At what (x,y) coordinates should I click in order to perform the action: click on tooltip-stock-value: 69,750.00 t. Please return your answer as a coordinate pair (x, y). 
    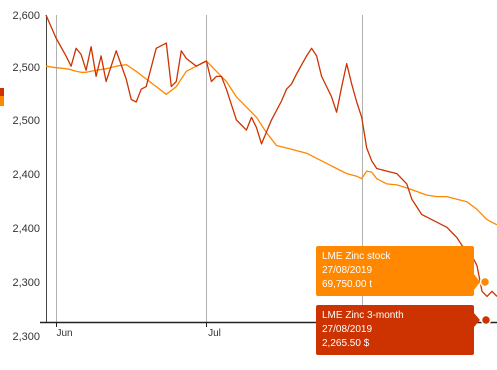
    Looking at the image, I should click on (395, 285).